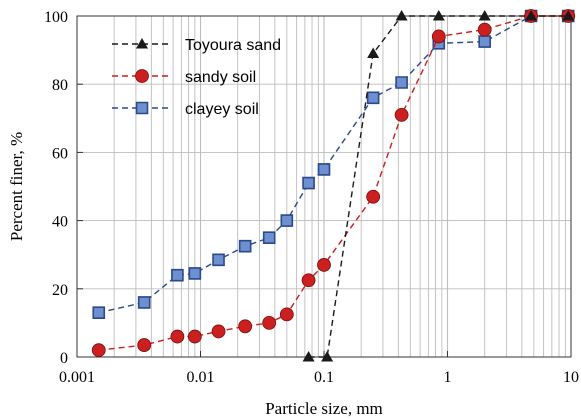 This screenshot has width=581, height=419. What do you see at coordinates (571, 377) in the screenshot?
I see `x-tick-label: 10` at bounding box center [571, 377].